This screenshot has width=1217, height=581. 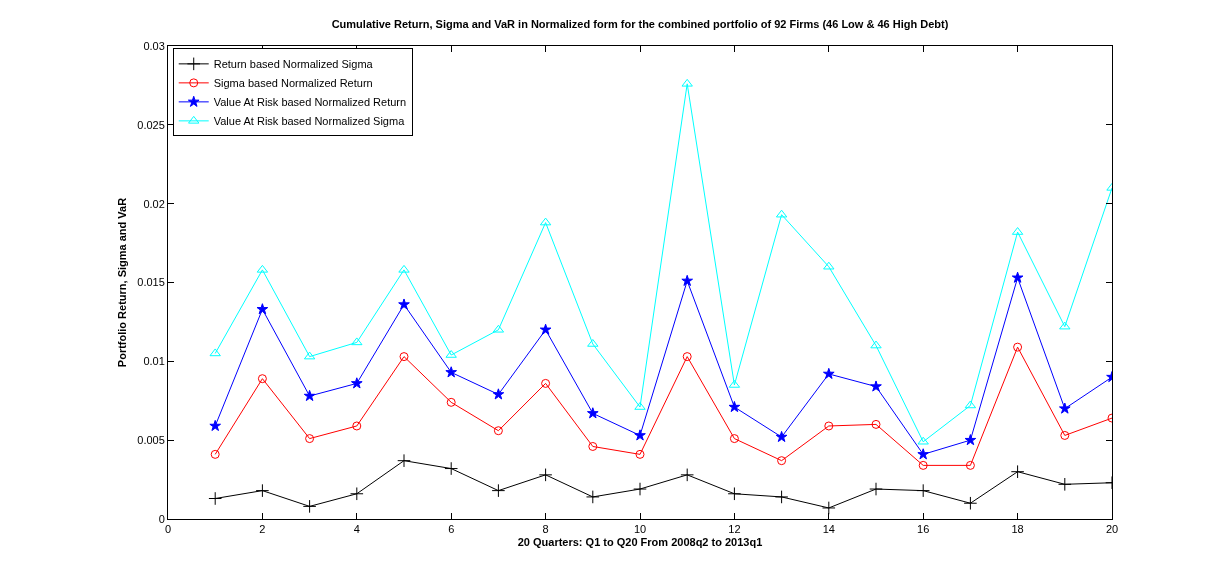 I want to click on y-tick-label: 0.025, so click(x=151, y=124).